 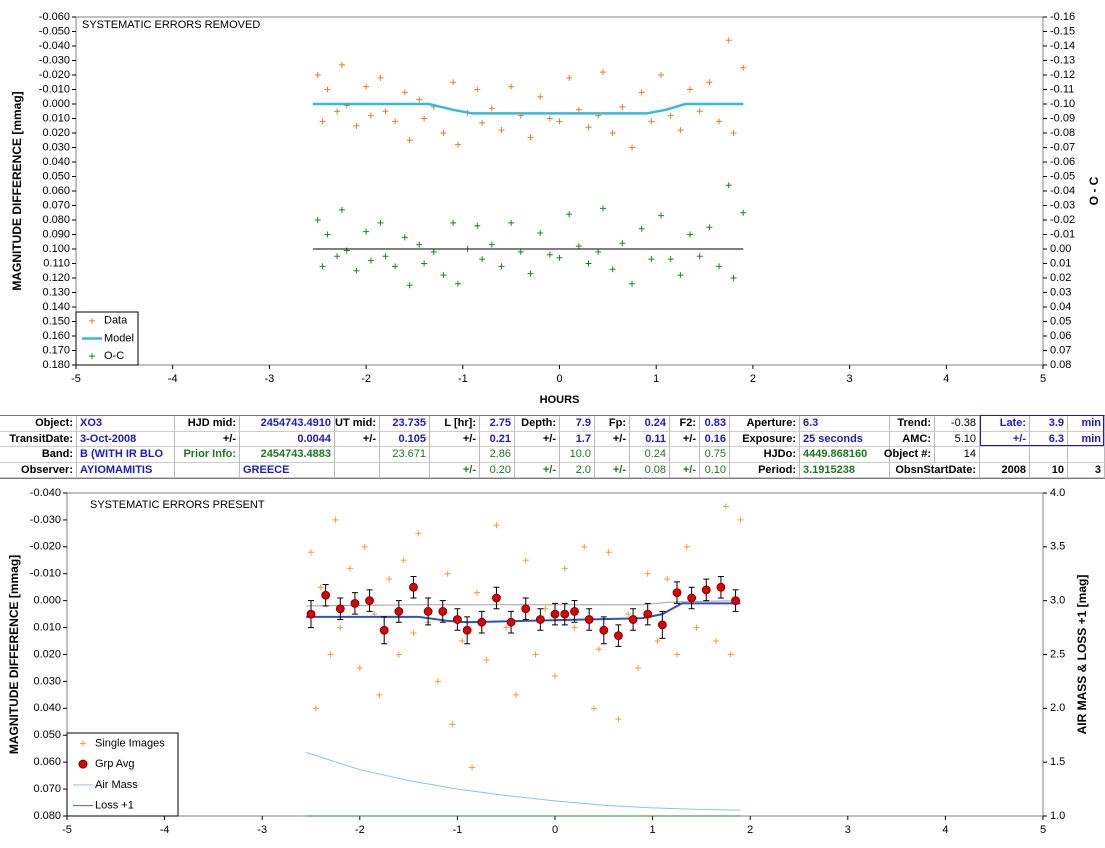 I want to click on value-cell: GREECE, so click(x=287, y=470).